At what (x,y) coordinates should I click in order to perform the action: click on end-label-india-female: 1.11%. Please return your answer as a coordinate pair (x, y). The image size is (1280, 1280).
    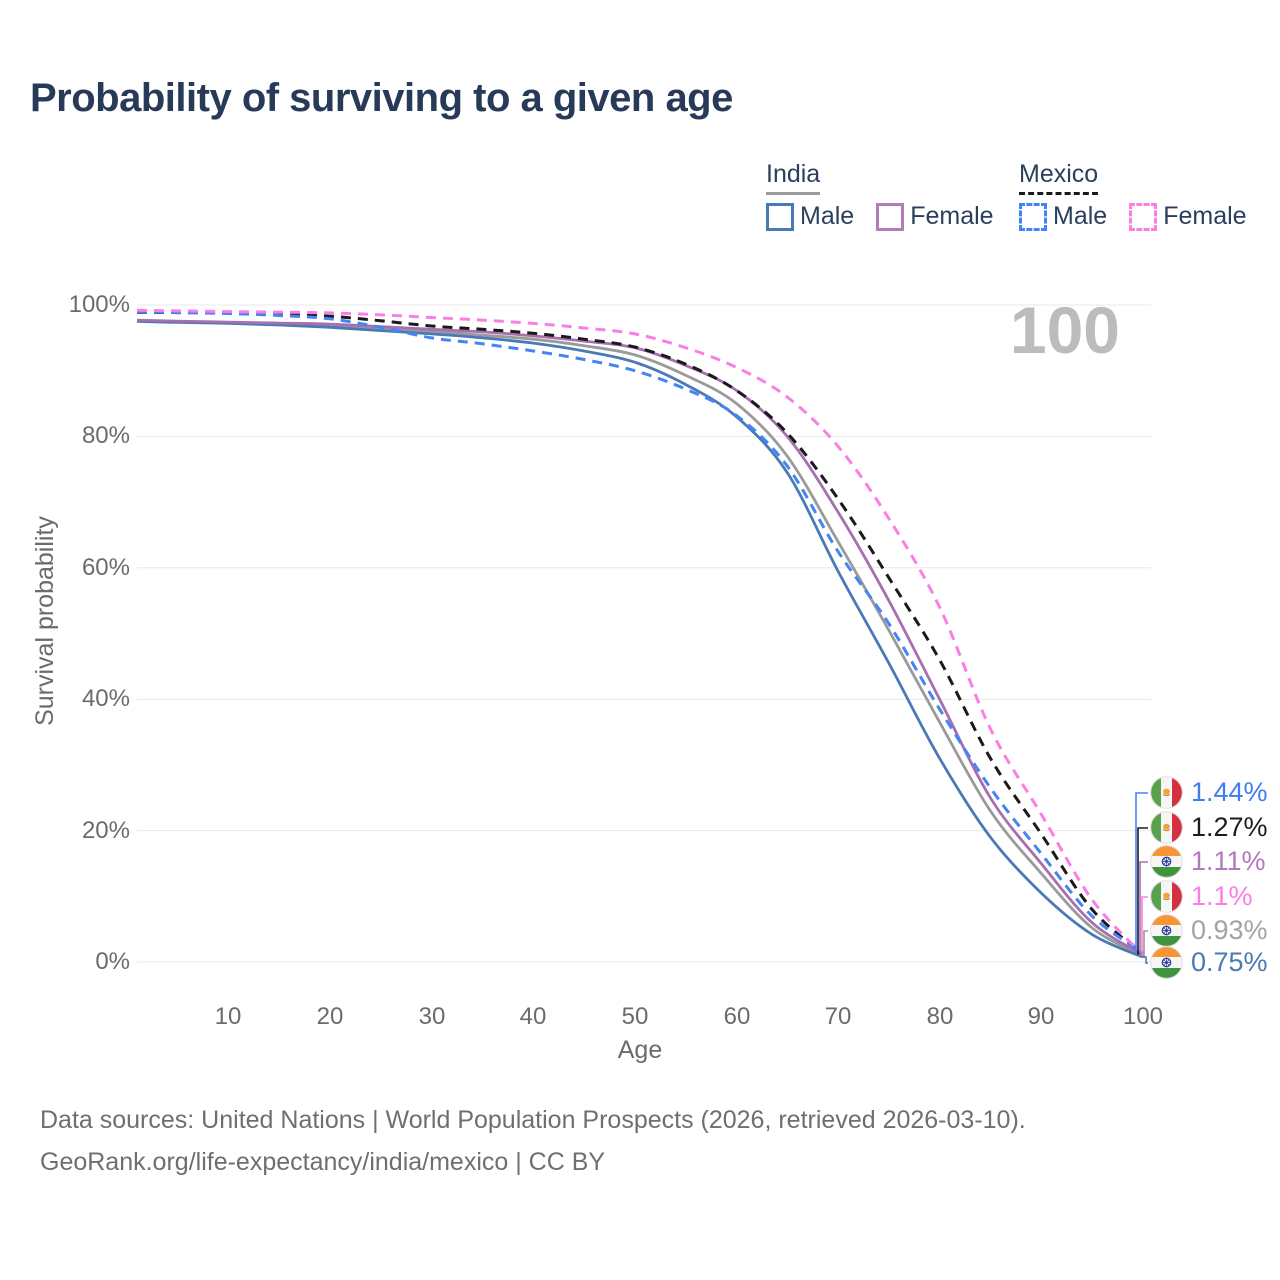
    Looking at the image, I should click on (1208, 861).